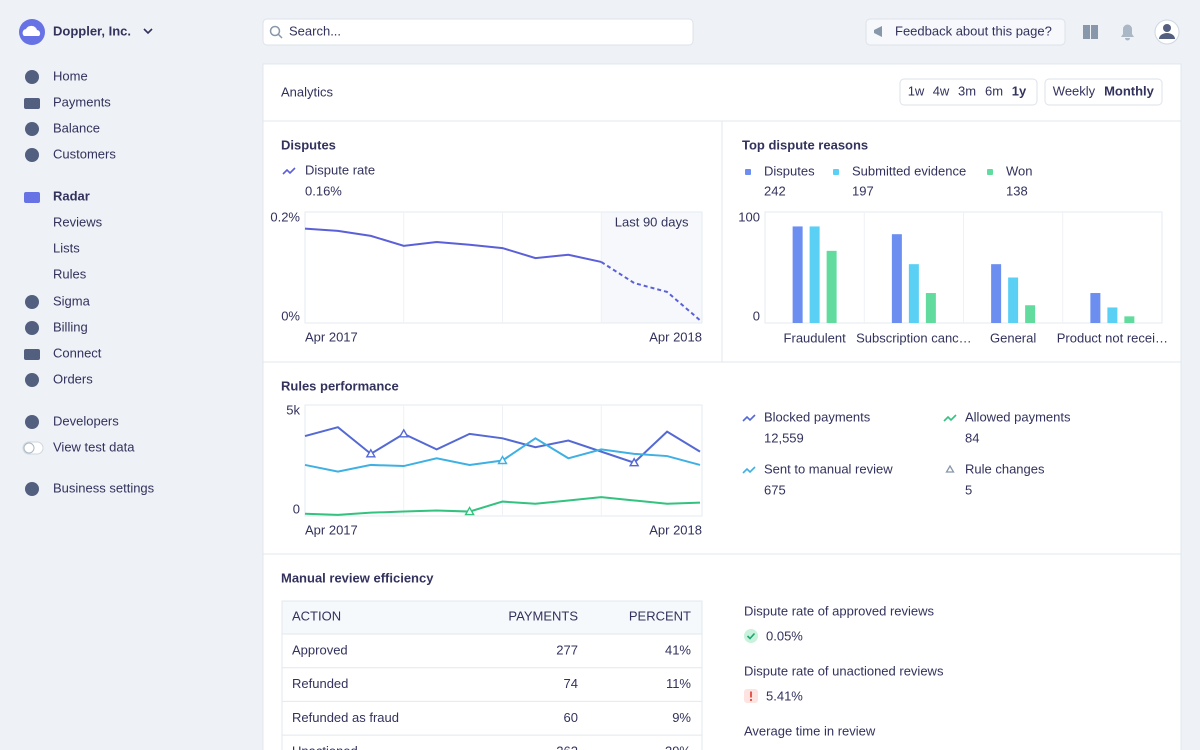 The height and width of the screenshot is (750, 1200). I want to click on stat-value: 0.05%, so click(784, 635).